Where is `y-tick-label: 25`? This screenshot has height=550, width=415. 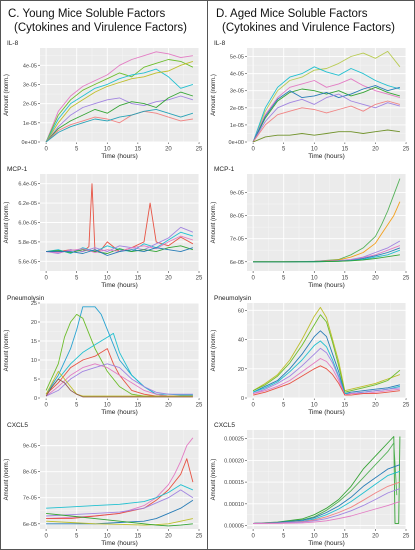 y-tick-label: 25 is located at coordinates (34, 304).